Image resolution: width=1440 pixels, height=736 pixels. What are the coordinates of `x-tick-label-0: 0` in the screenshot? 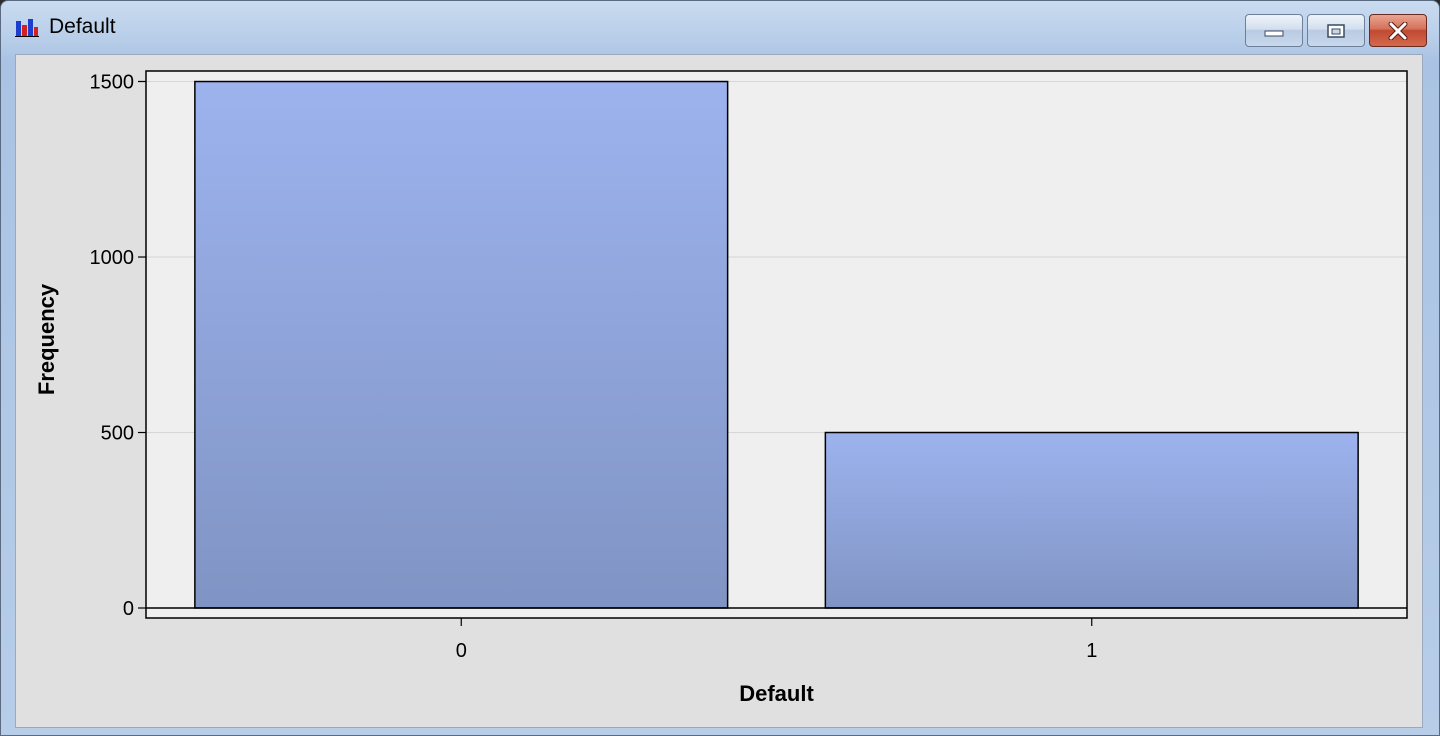 It's located at (461, 651).